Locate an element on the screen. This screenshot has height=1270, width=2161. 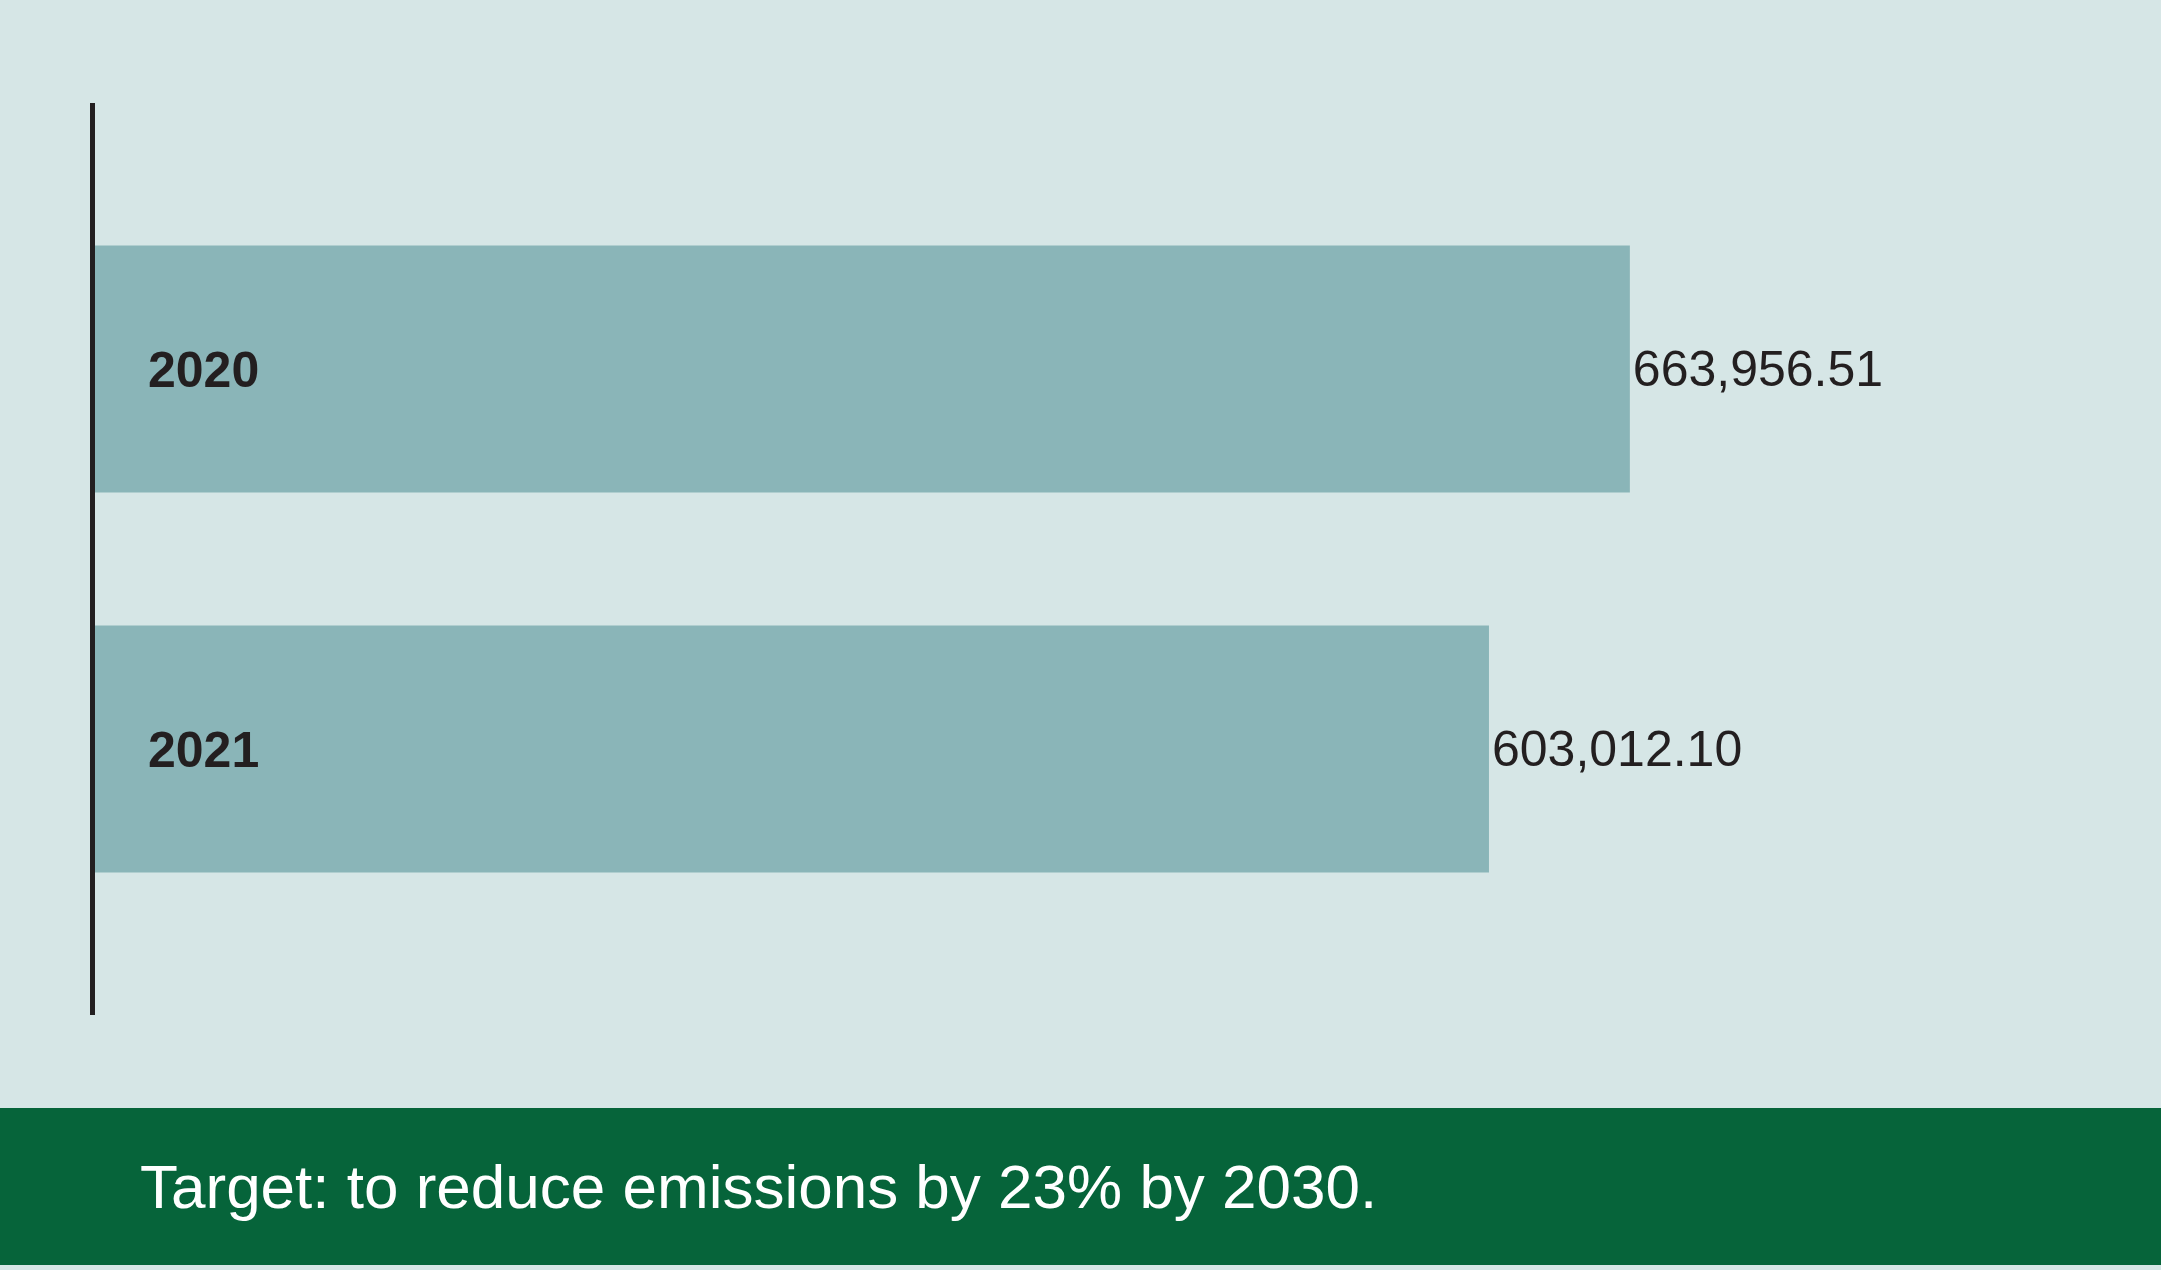
data-label: 603,012.10 is located at coordinates (1617, 749).